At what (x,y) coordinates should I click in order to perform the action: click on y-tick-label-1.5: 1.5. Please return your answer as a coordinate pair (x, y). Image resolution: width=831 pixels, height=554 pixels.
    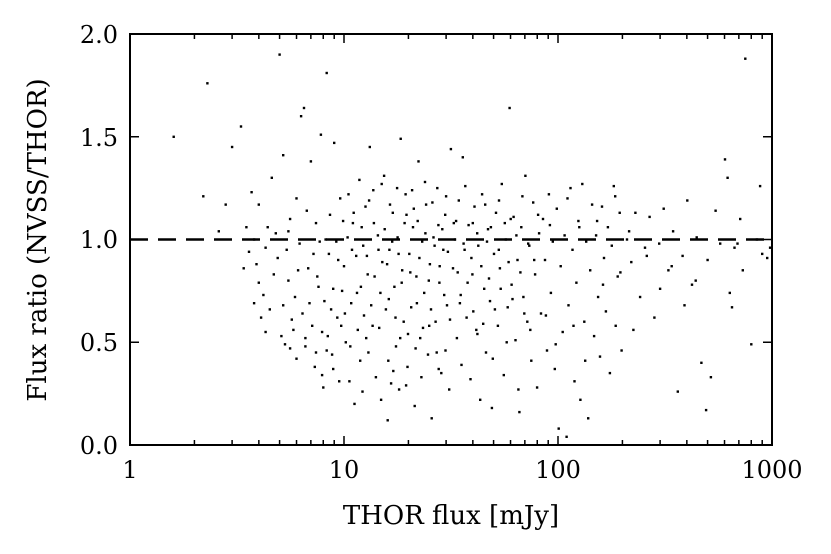
    Looking at the image, I should click on (99, 138).